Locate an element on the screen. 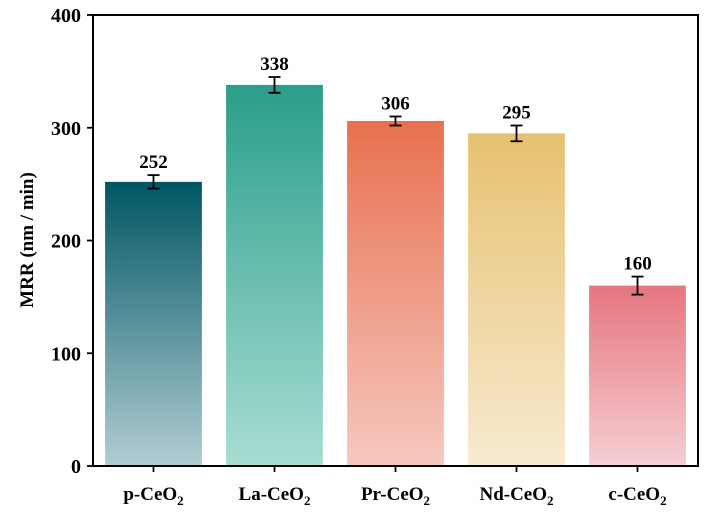  y-tick-label-2: 100 is located at coordinates (66, 354).